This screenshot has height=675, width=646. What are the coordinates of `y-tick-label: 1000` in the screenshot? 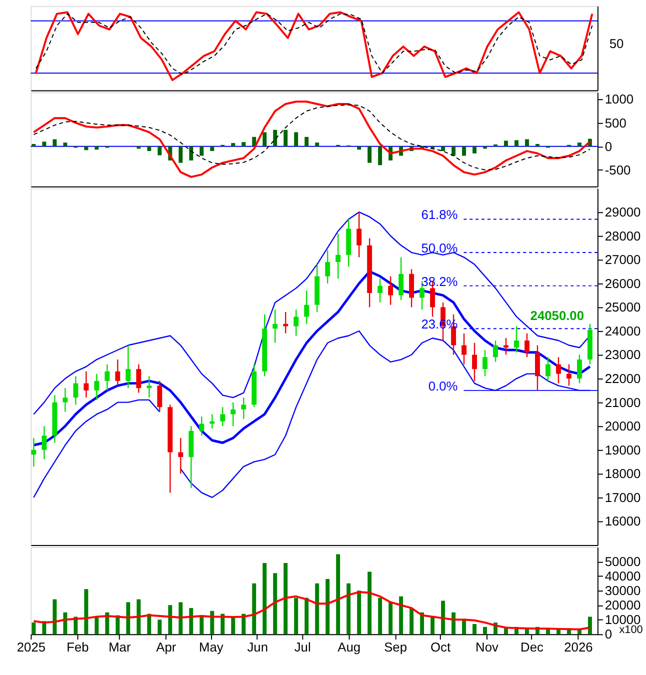 It's located at (619, 99).